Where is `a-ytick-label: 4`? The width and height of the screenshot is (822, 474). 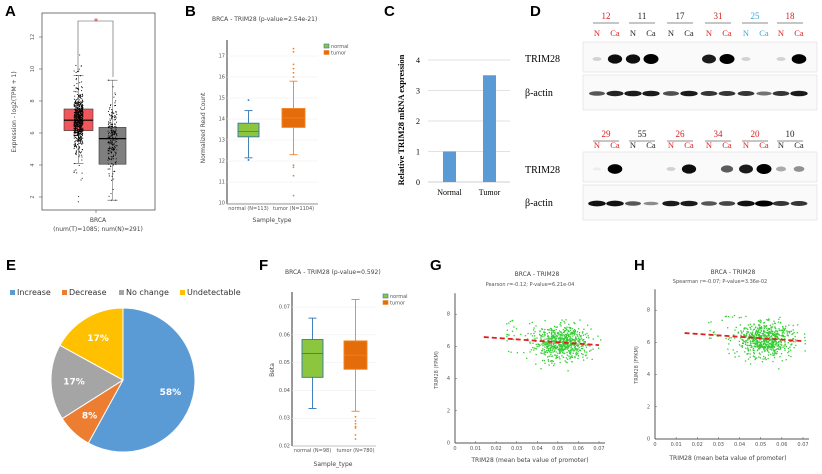 a-ytick-label: 4 is located at coordinates (33, 164).